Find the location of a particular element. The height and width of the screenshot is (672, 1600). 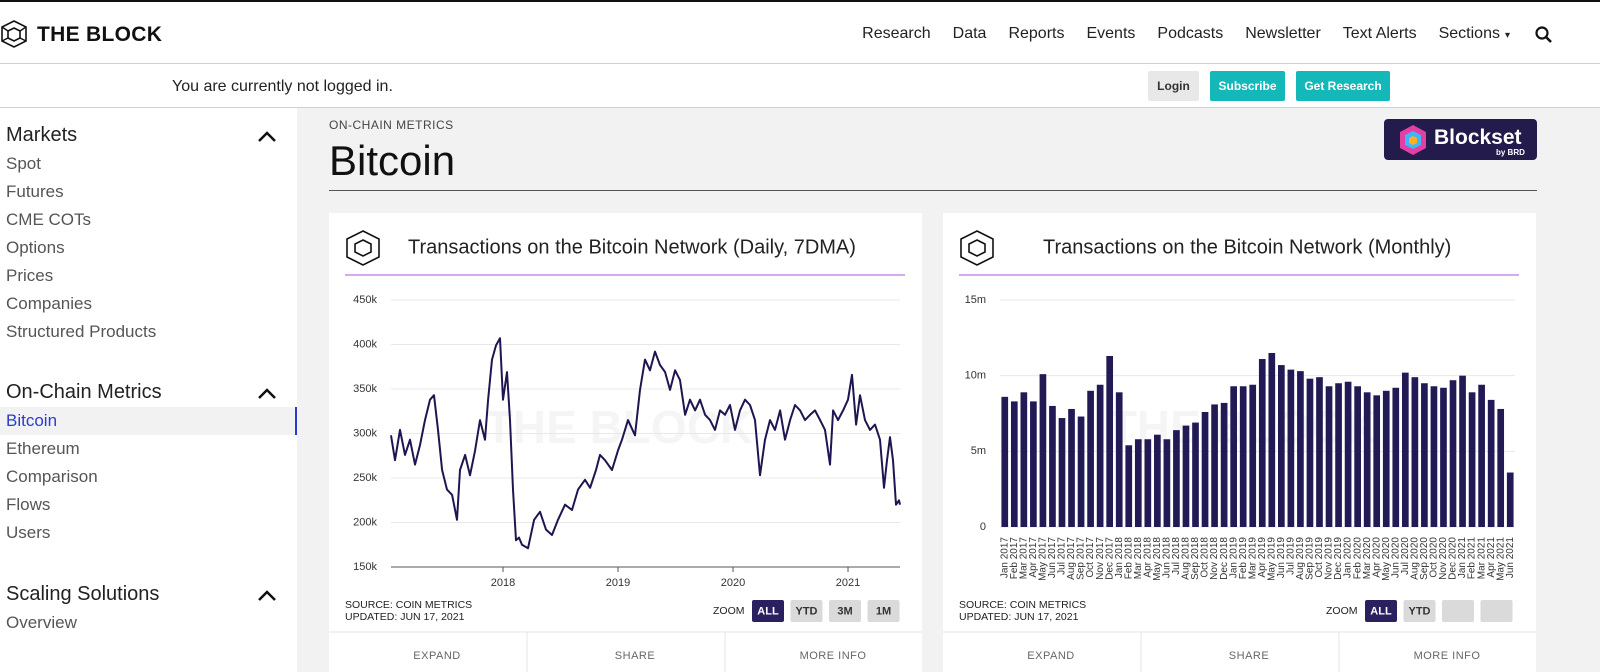

nav-item: Text Alerts is located at coordinates (1379, 33).